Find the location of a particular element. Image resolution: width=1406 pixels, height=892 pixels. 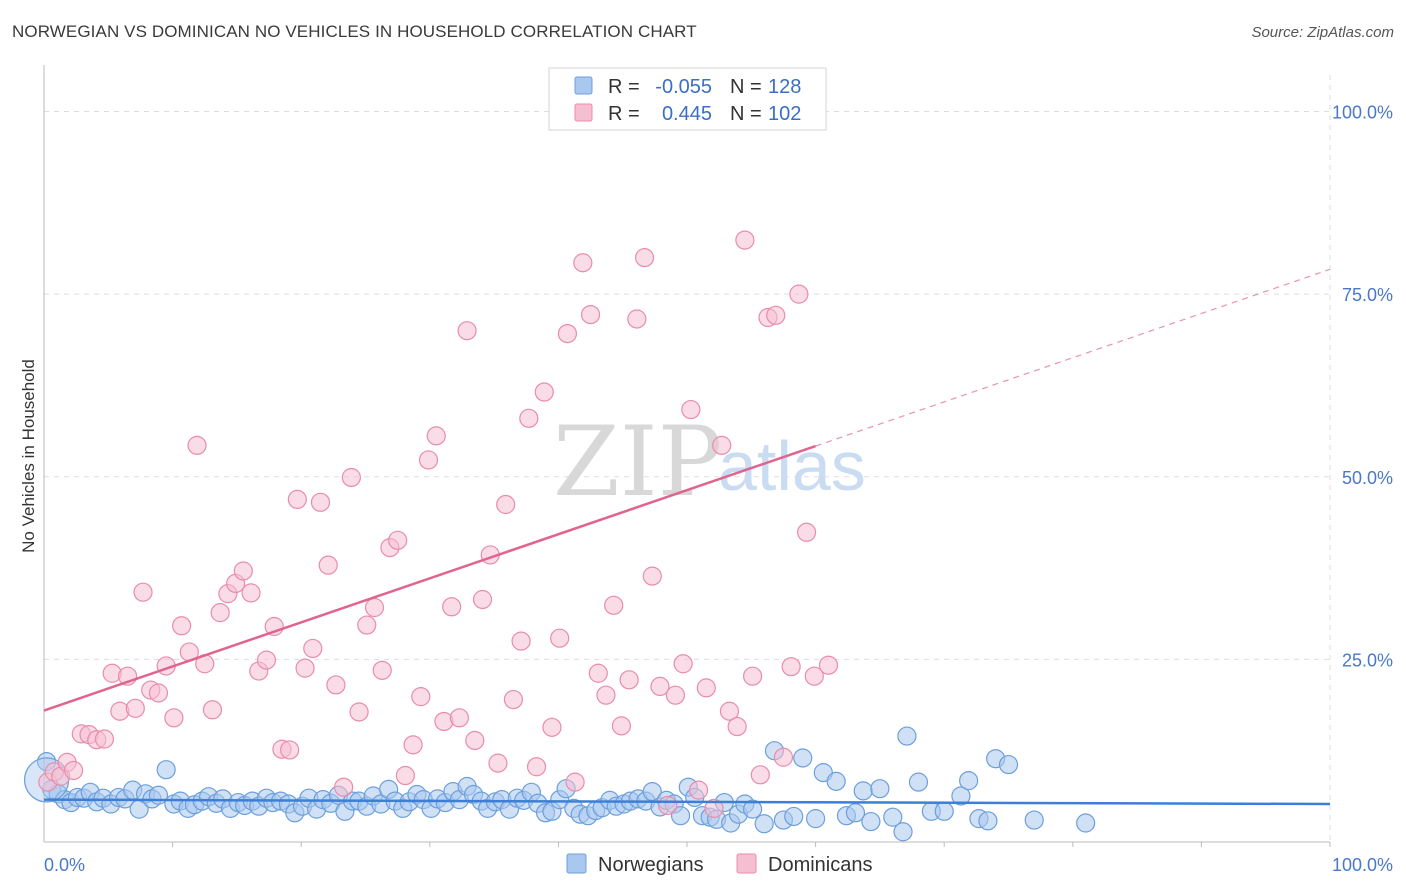

trend-line-norwegians is located at coordinates (687, 802).